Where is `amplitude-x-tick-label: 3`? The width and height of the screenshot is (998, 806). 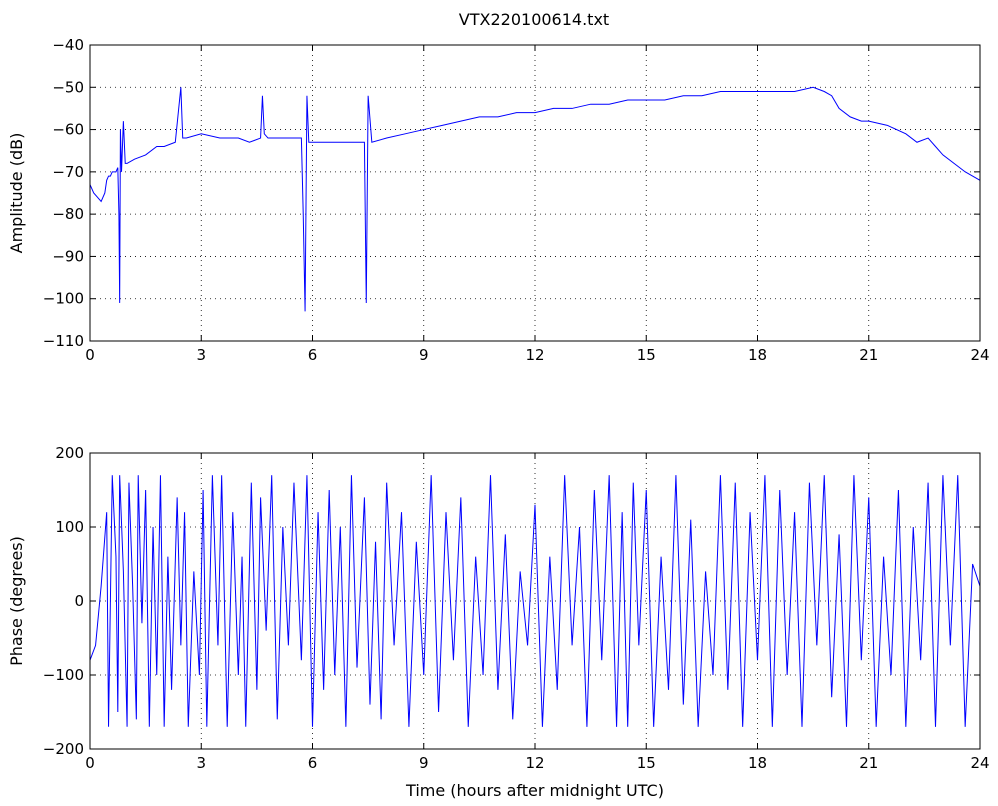
amplitude-x-tick-label: 3 is located at coordinates (201, 355).